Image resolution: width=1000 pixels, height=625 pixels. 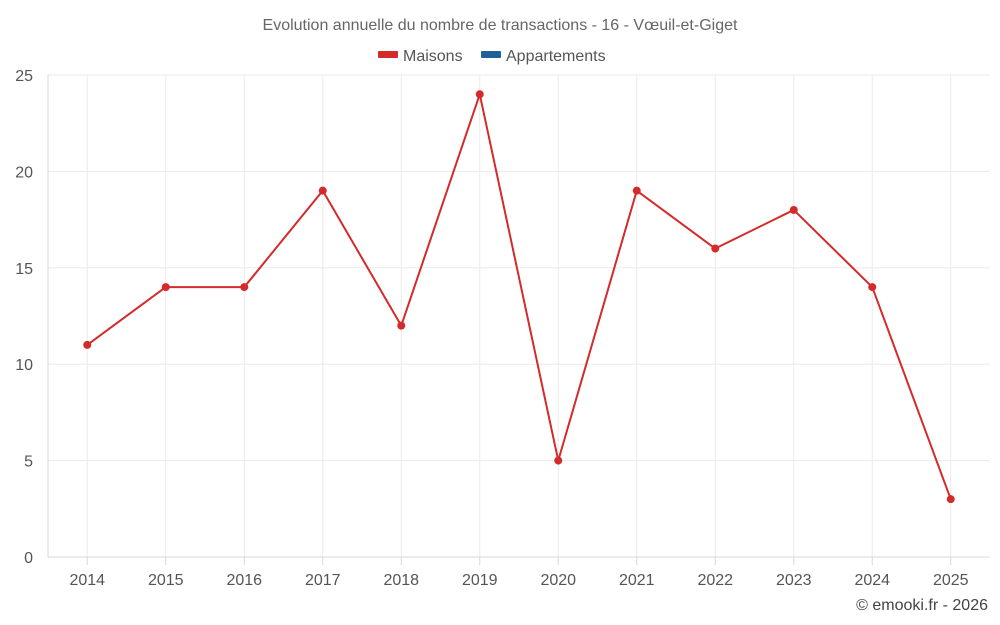 I want to click on x-tick-label: 2017, so click(x=323, y=580).